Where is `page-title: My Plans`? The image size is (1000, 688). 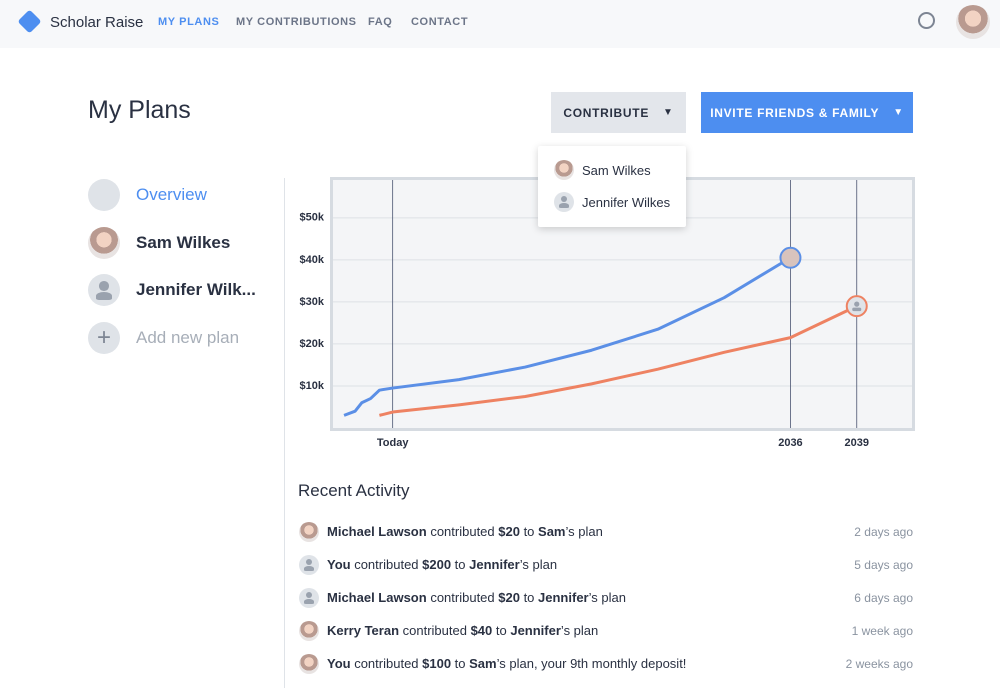 page-title: My Plans is located at coordinates (139, 110).